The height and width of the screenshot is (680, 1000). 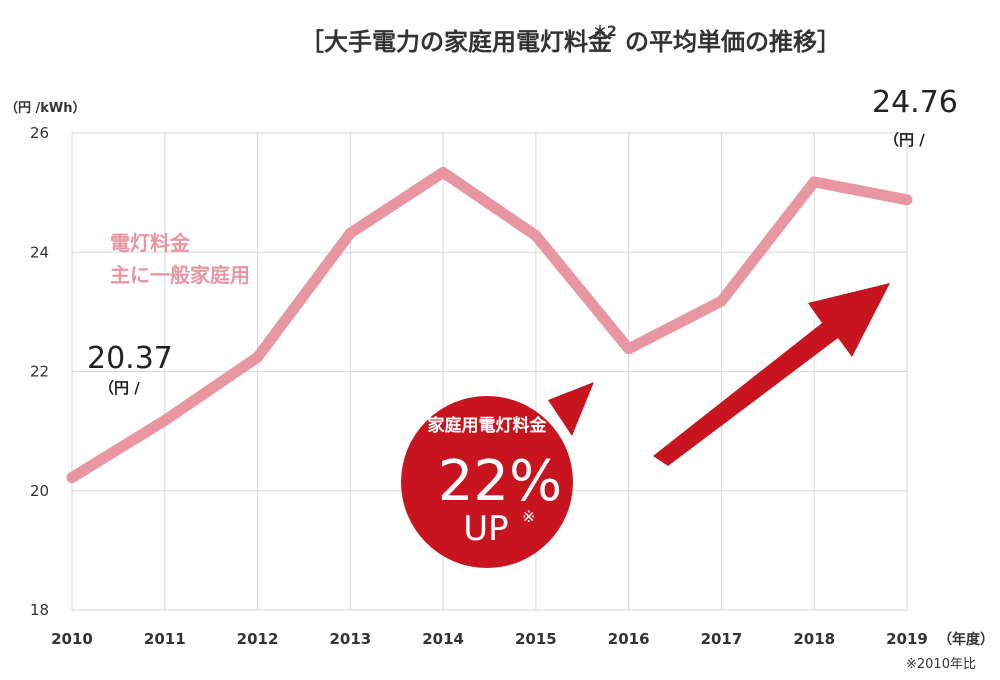 I want to click on x-tick-label: 2019, so click(x=907, y=639).